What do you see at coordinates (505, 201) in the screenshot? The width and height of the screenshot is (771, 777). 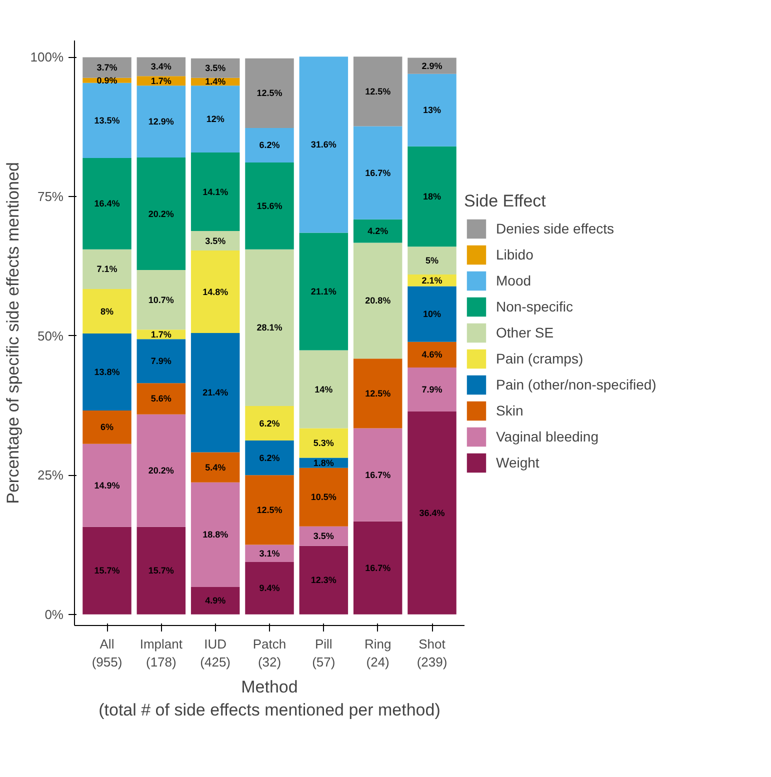 I see `legend-title: Side Effect` at bounding box center [505, 201].